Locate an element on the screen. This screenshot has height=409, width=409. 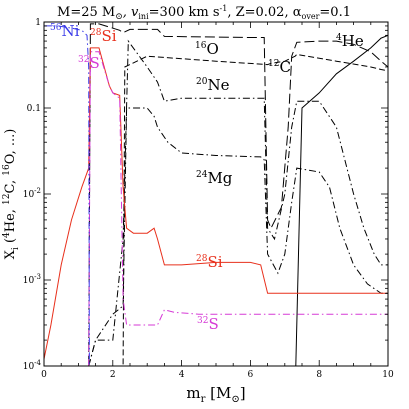
title-v: , v is located at coordinates (131, 12).